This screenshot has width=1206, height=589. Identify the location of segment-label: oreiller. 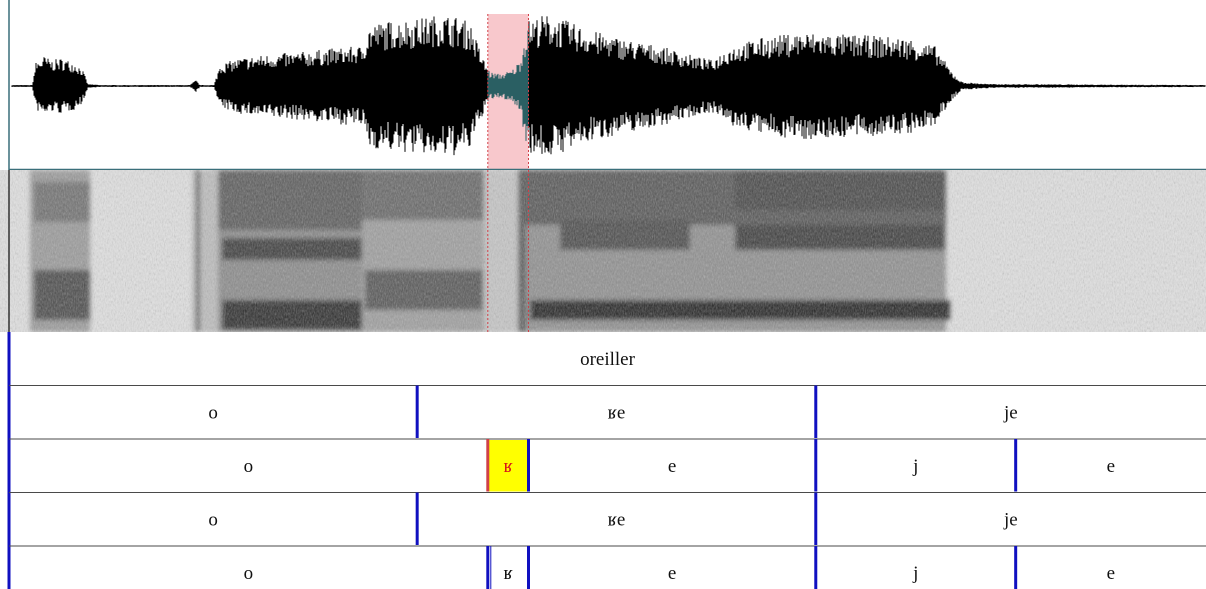
(608, 359).